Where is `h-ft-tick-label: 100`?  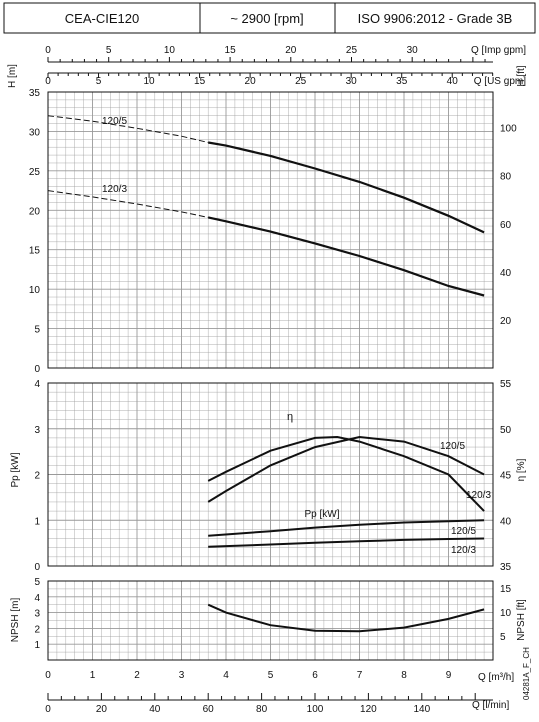 h-ft-tick-label: 100 is located at coordinates (508, 129).